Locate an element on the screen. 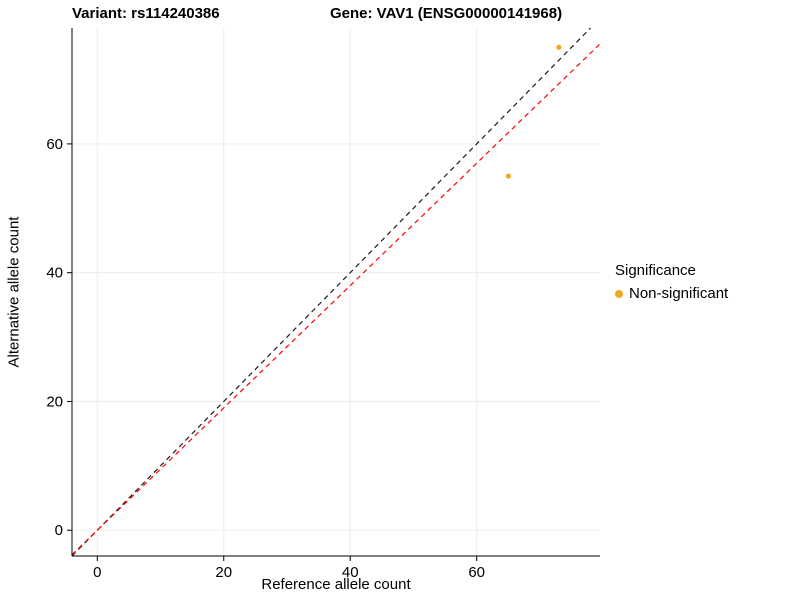 The height and width of the screenshot is (600, 800). x-tick-label: 20 is located at coordinates (223, 572).